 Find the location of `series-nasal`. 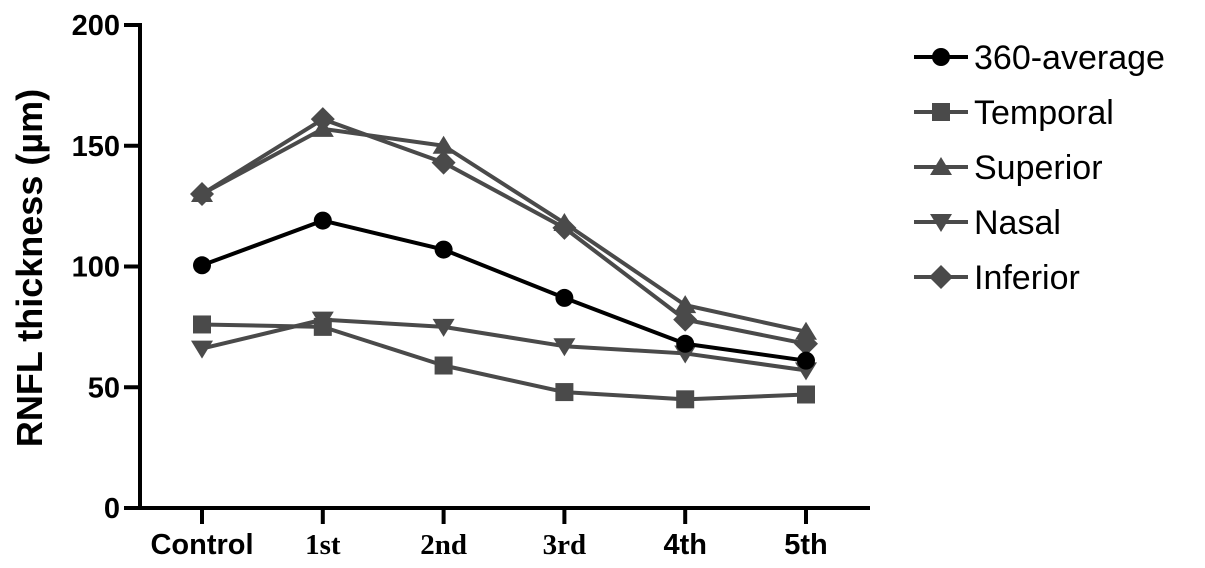

series-nasal is located at coordinates (504, 346).